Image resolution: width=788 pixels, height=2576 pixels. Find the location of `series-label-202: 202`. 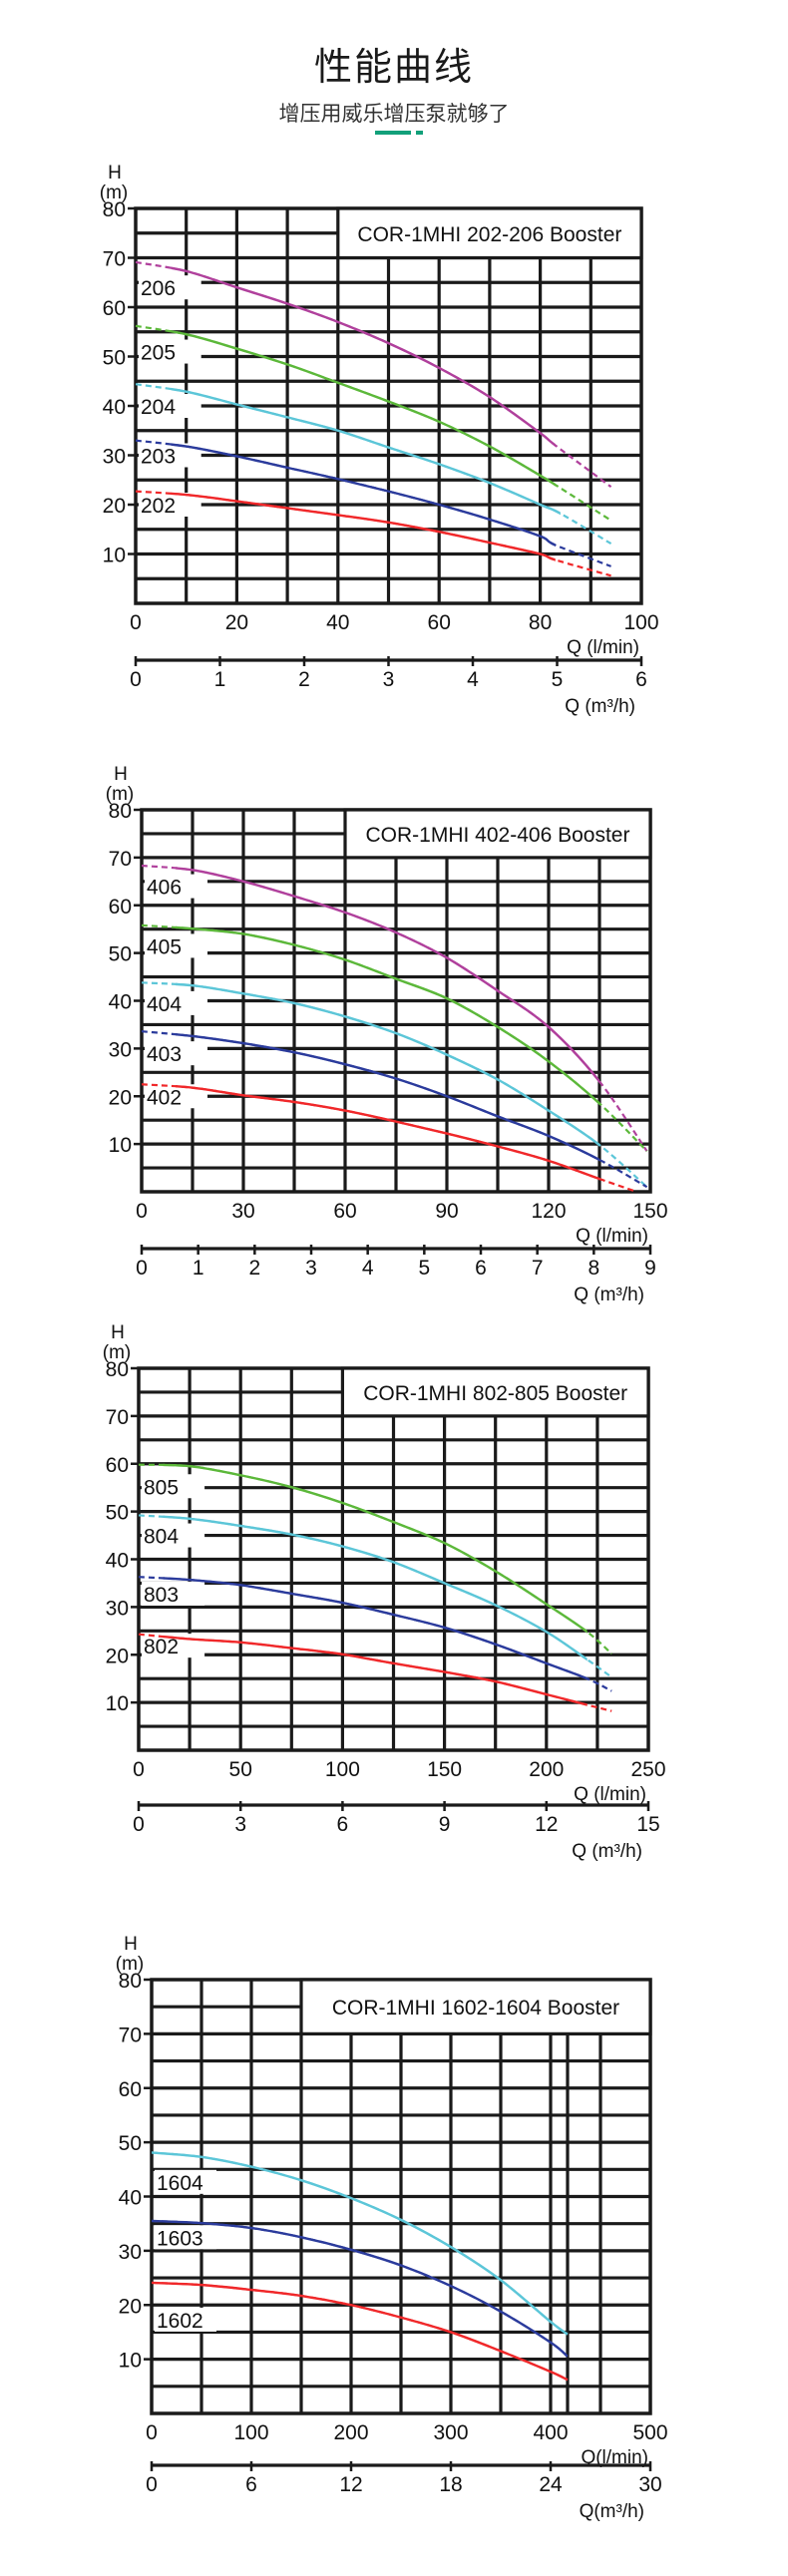

series-label-202: 202 is located at coordinates (158, 506).